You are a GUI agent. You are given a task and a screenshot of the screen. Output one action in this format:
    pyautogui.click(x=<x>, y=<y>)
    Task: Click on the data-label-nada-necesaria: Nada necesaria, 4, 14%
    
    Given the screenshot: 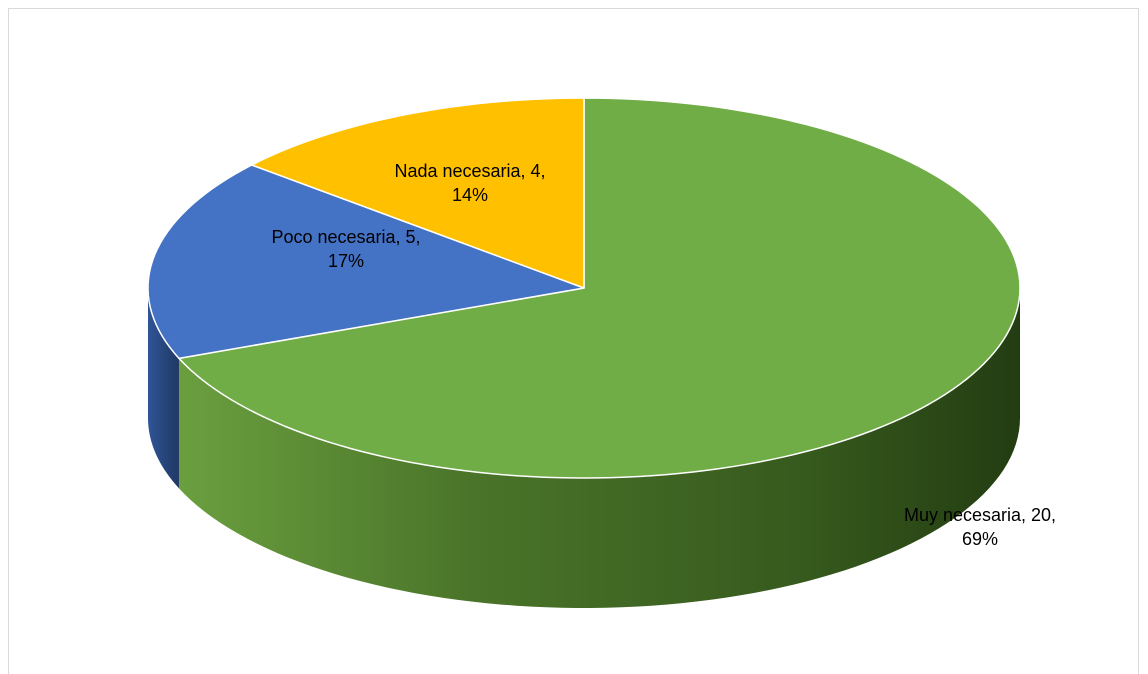 What is the action you would take?
    pyautogui.click(x=469, y=183)
    